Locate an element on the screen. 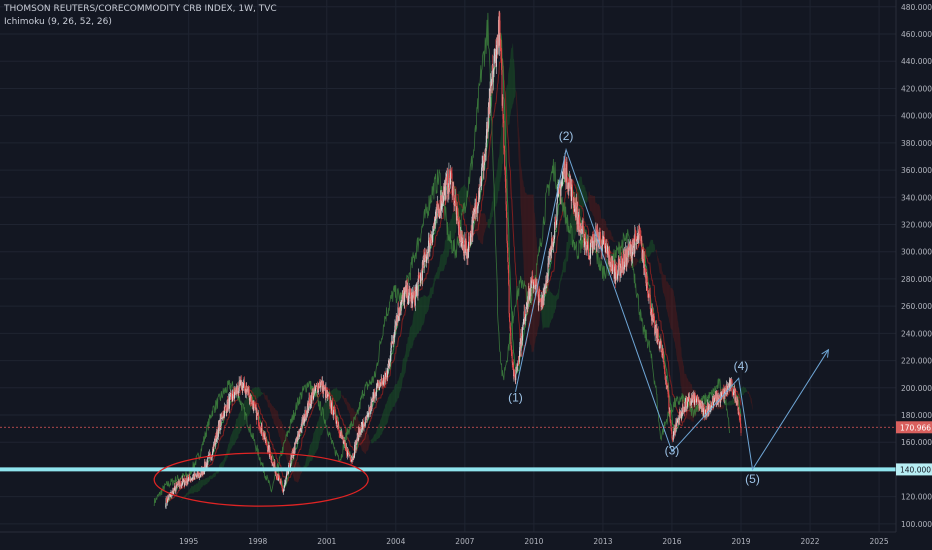  time-axis is located at coordinates (466, 541).